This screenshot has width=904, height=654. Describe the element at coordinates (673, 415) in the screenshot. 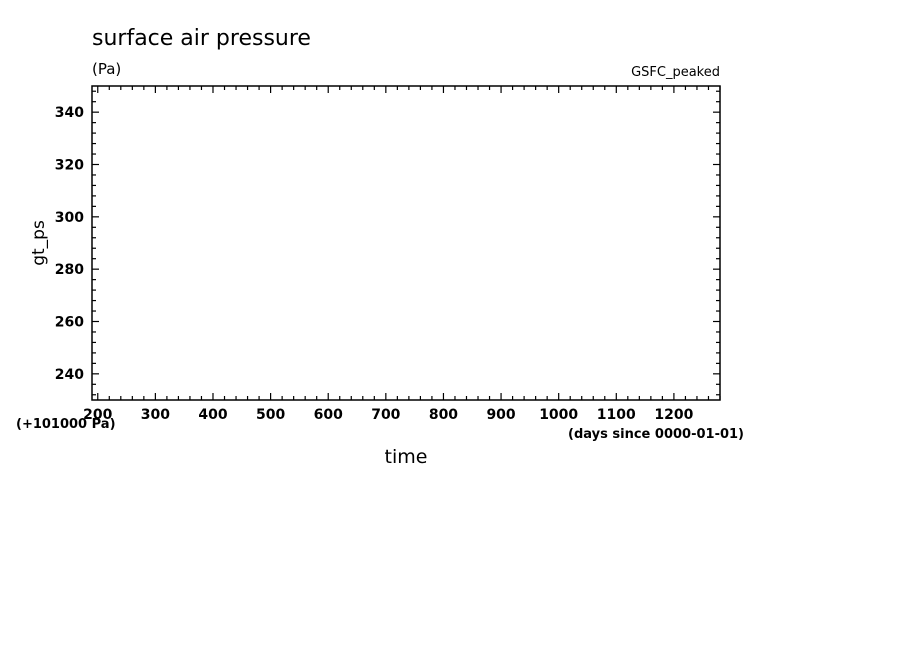

I see `x-tick-label: 1200` at that location.